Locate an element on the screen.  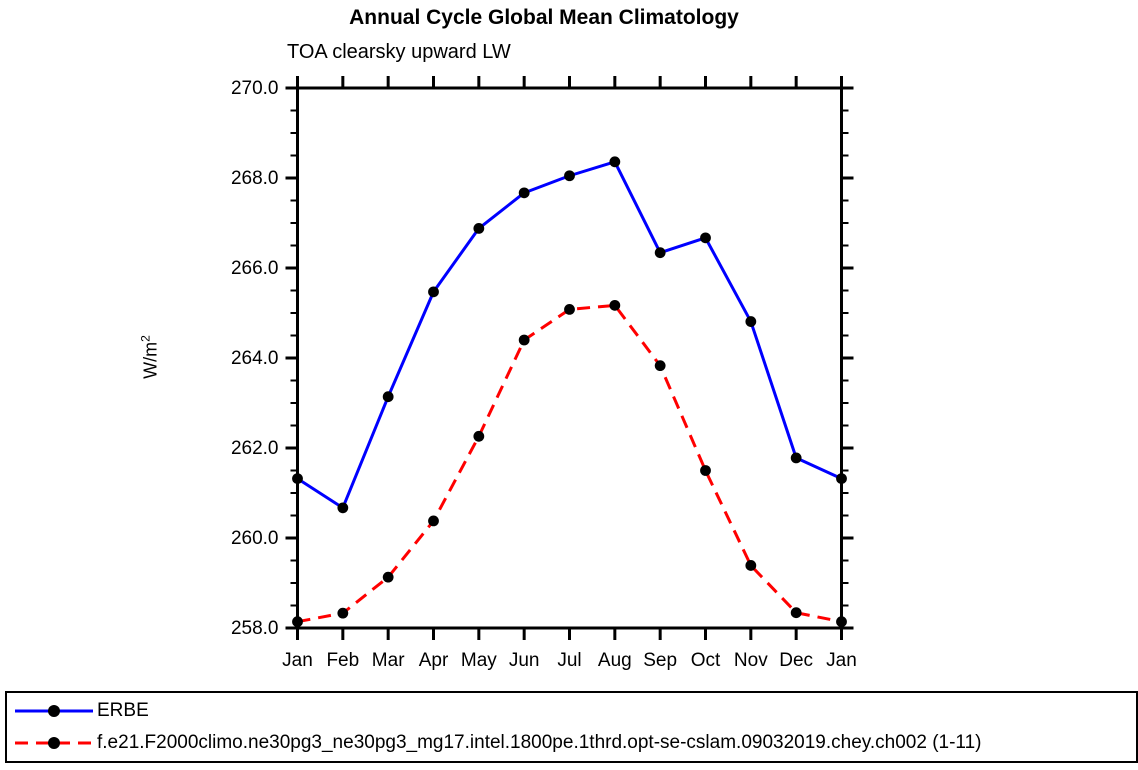
legend-item: ERBE is located at coordinates (574, 711).